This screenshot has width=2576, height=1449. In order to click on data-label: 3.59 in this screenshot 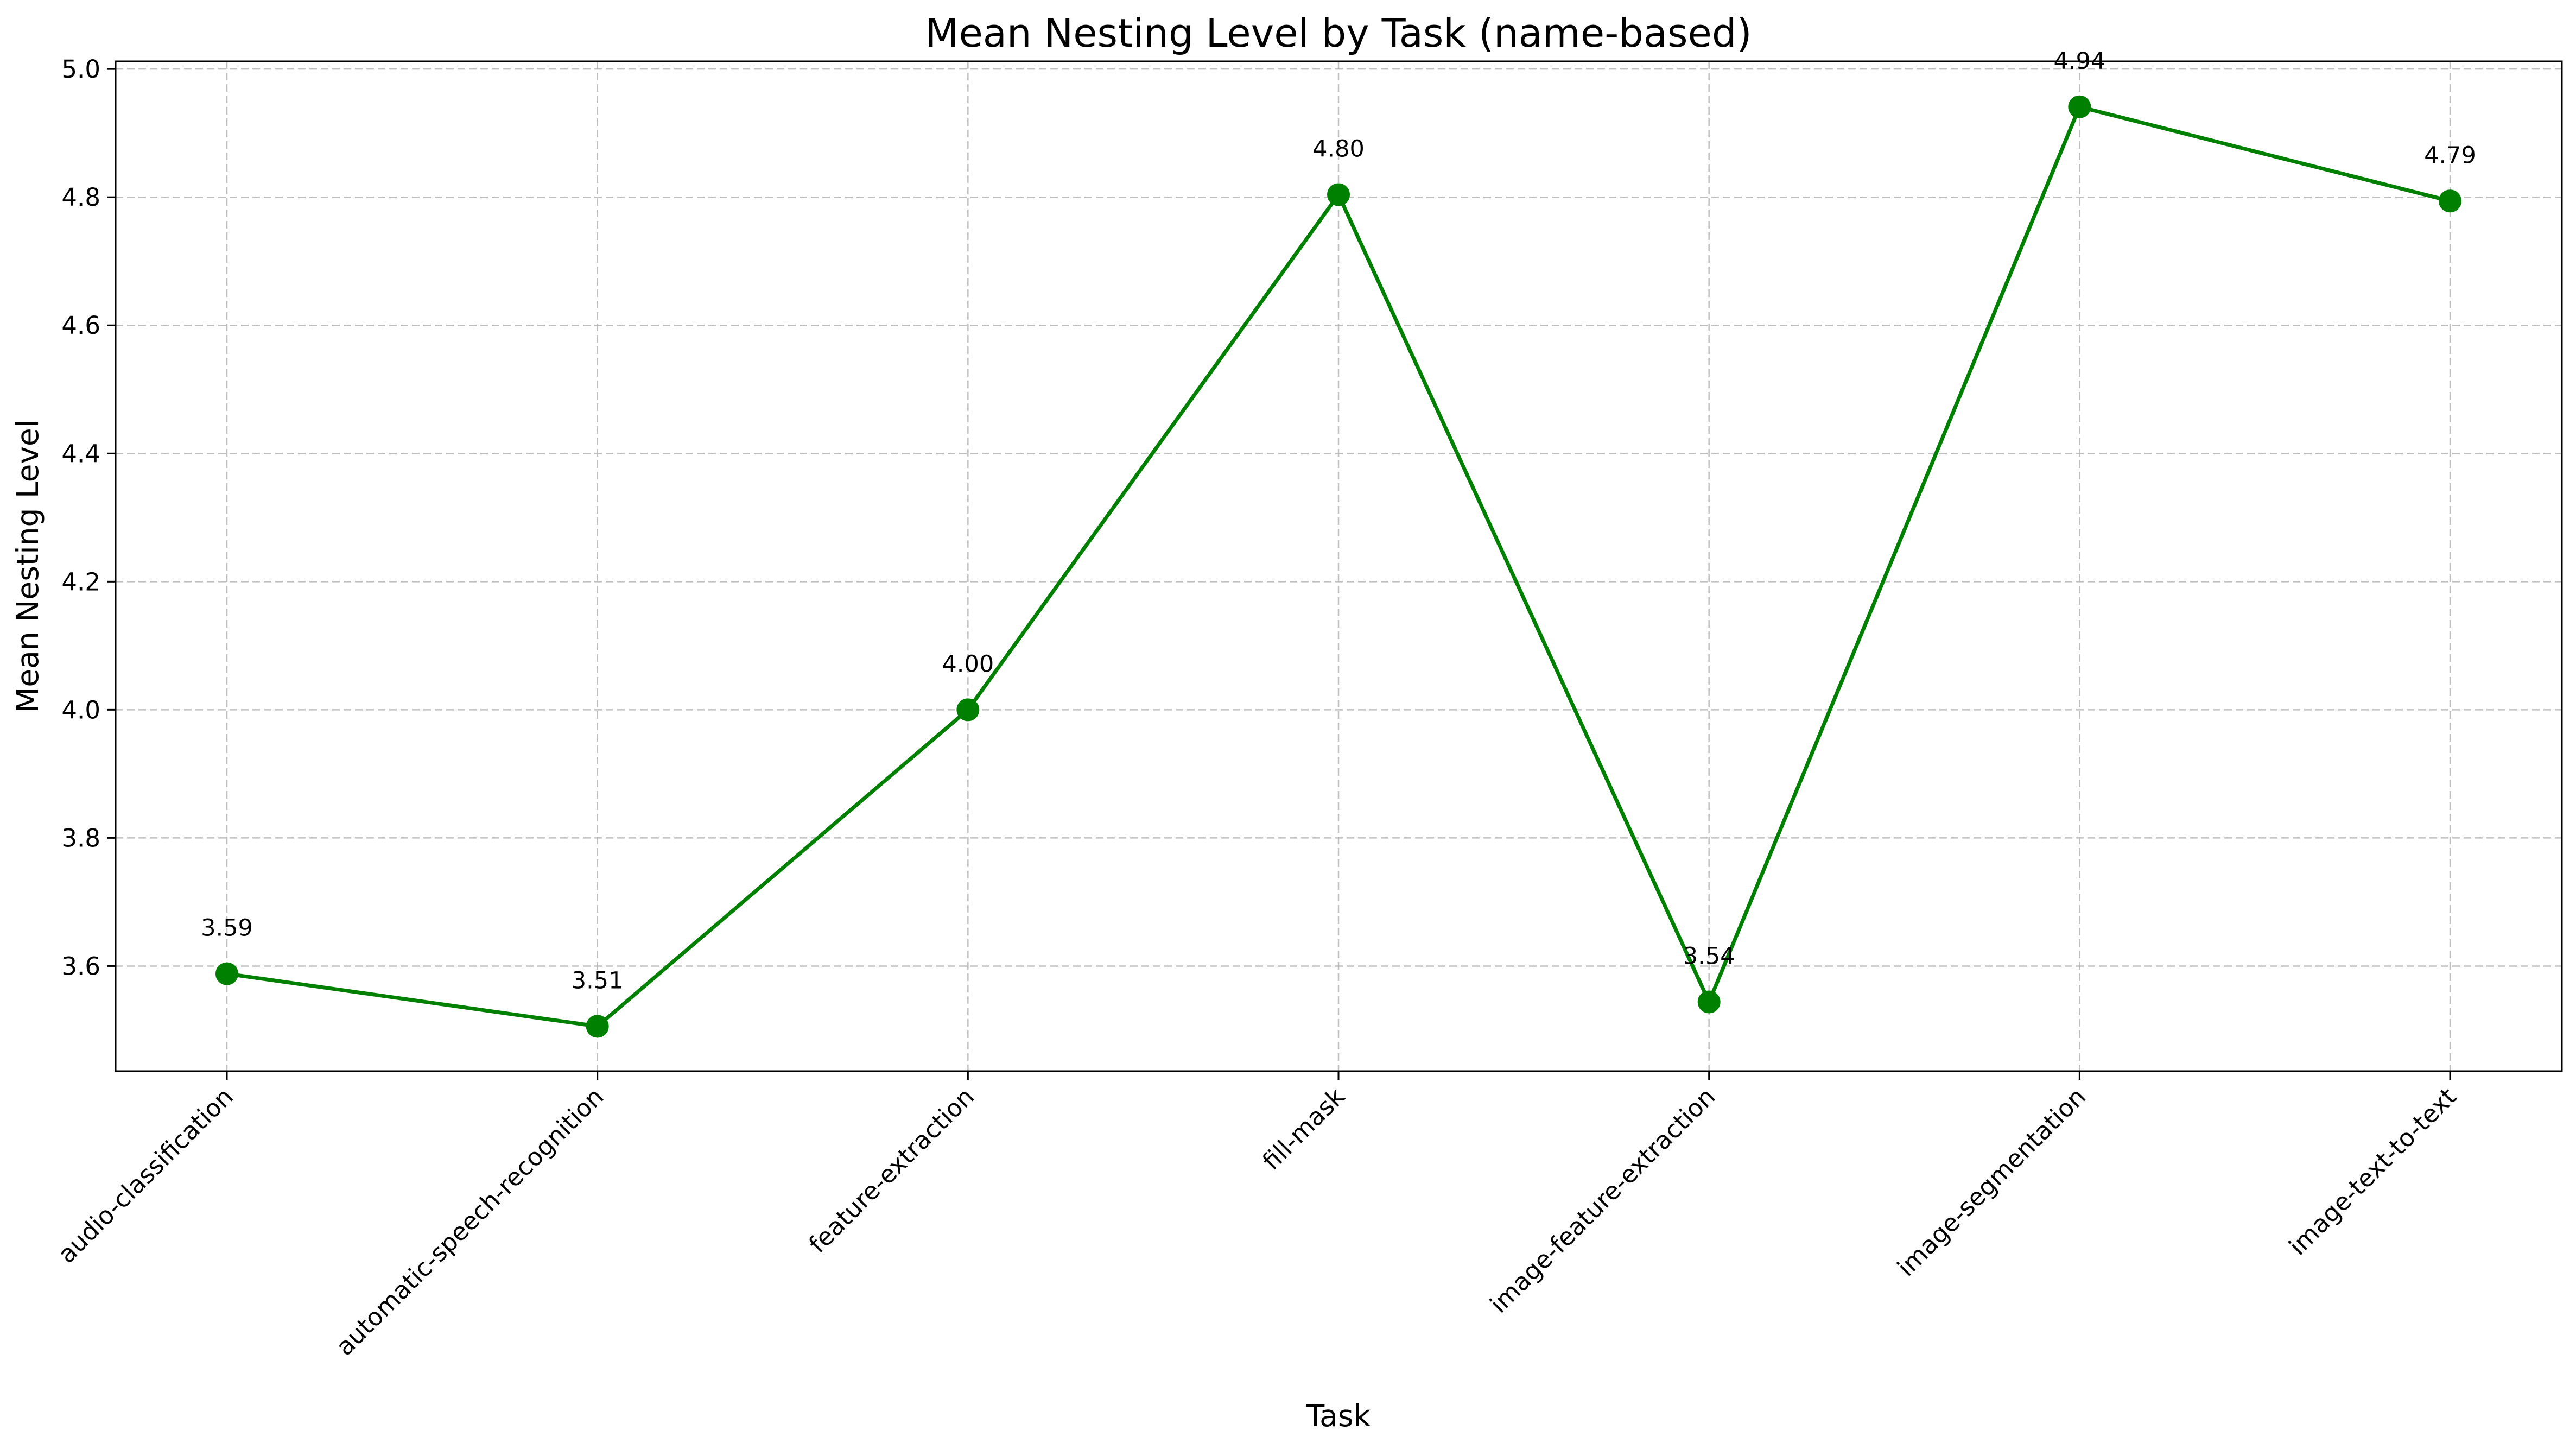, I will do `click(227, 929)`.